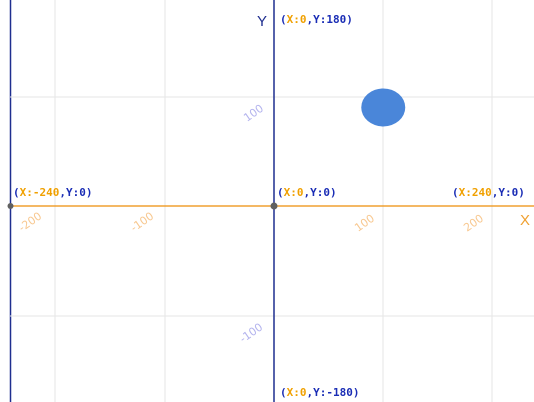 The image size is (534, 402). I want to click on x-tick-plus-200: 200, so click(473, 223).